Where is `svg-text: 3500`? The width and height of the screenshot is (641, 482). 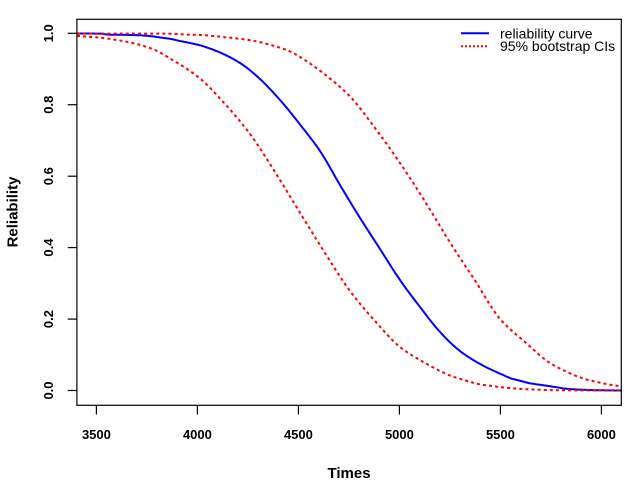
svg-text: 3500 is located at coordinates (96, 434).